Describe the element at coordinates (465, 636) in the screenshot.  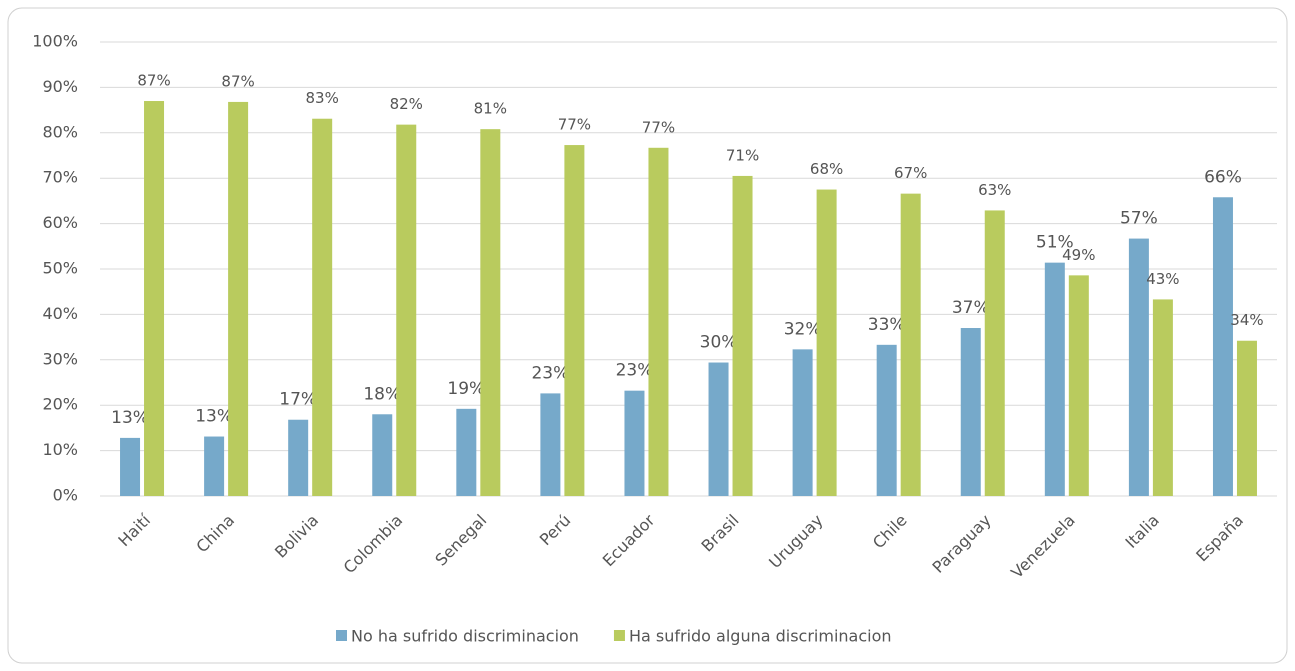
I see `legend-label: No ha sufrido discriminacion` at that location.